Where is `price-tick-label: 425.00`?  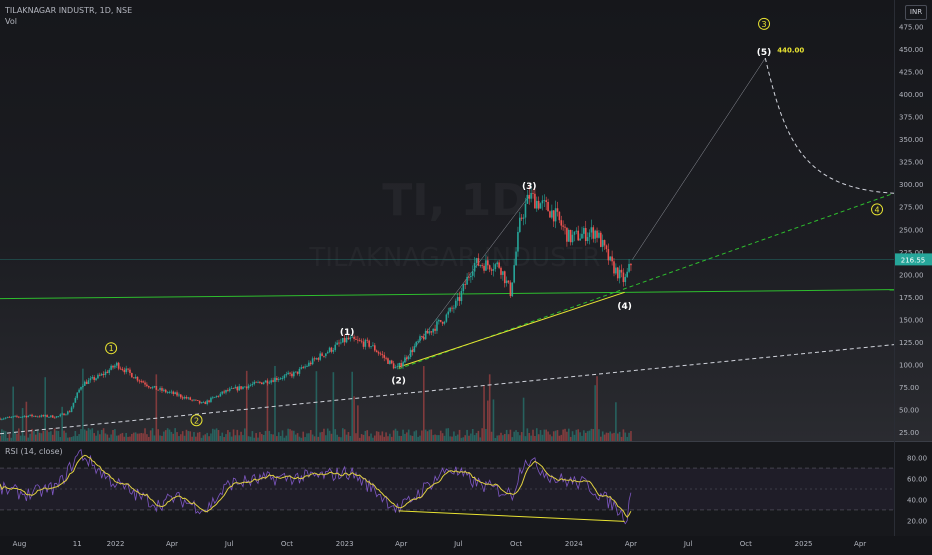
price-tick-label: 425.00 is located at coordinates (911, 73).